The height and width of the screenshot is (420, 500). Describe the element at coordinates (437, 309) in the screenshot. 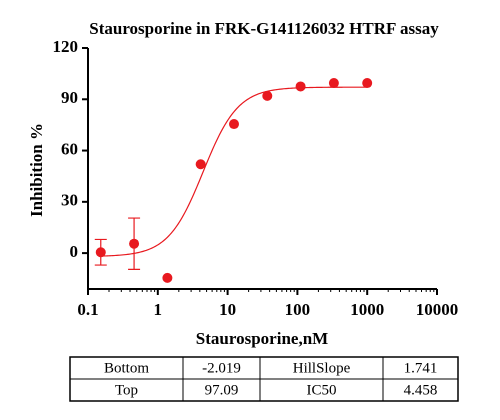

I see `x-tick-label: 10000` at that location.